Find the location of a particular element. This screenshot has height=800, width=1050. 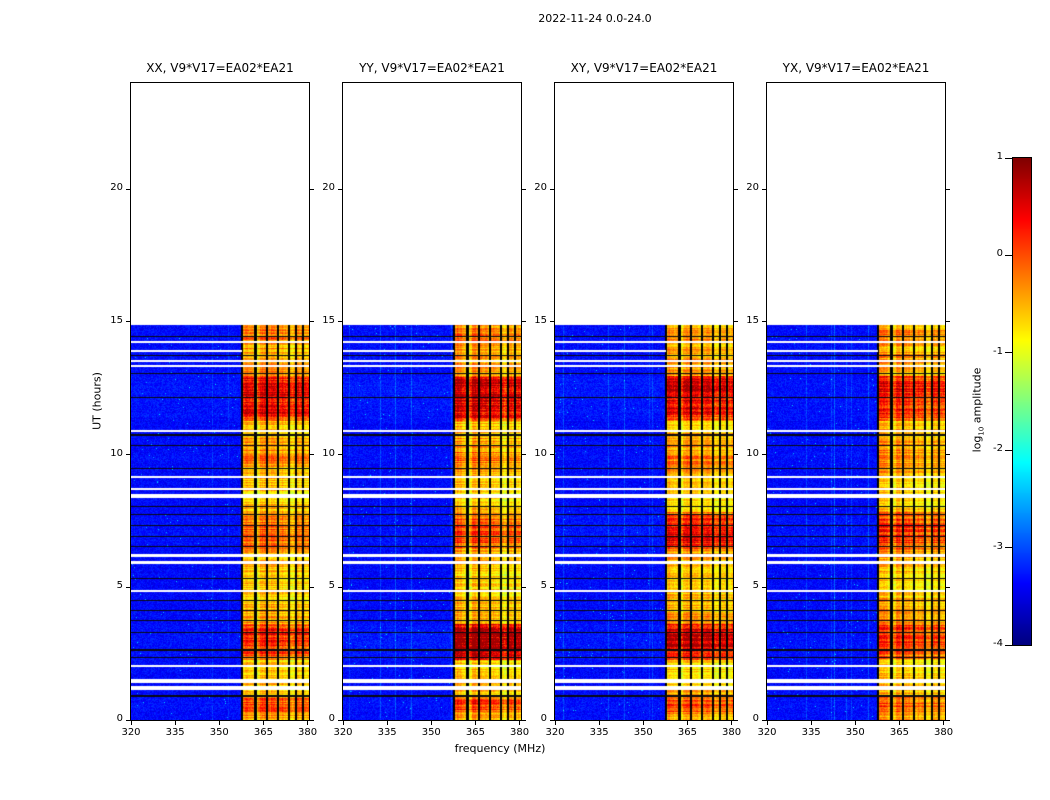

colorbar-tick-label: 0 is located at coordinates (999, 254).